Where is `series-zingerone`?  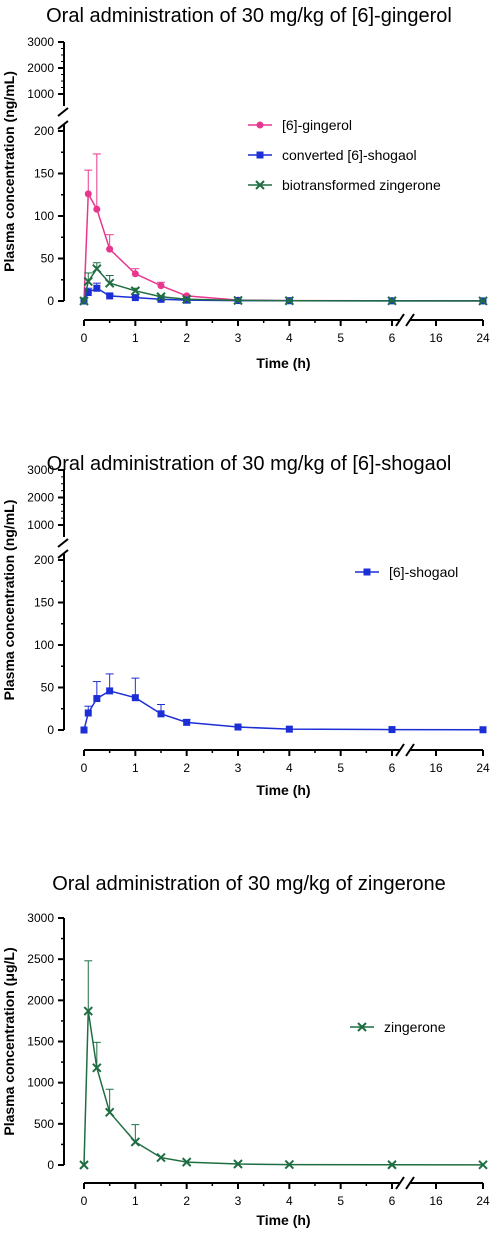 series-zingerone is located at coordinates (283, 1065).